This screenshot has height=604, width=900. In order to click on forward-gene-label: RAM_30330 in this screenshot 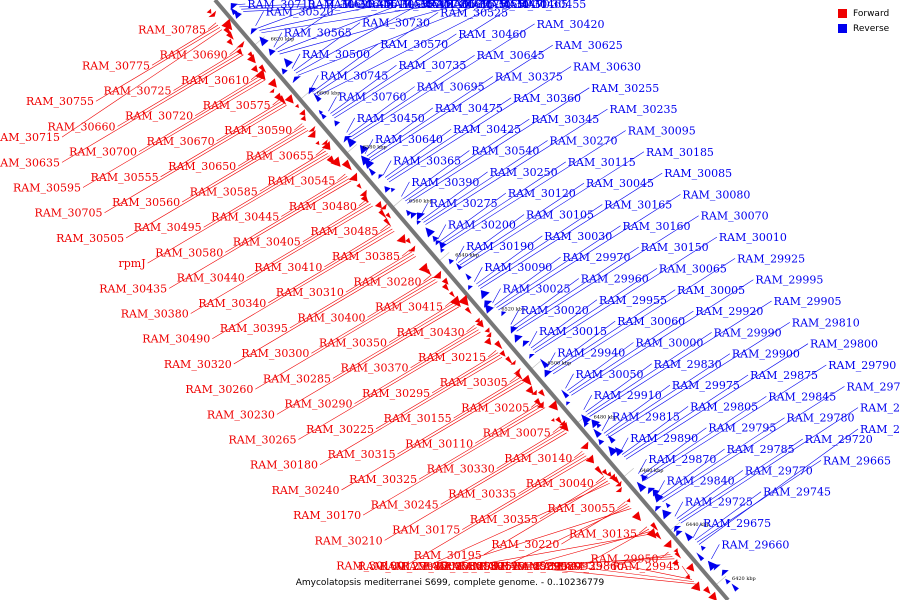, I will do `click(461, 468)`.